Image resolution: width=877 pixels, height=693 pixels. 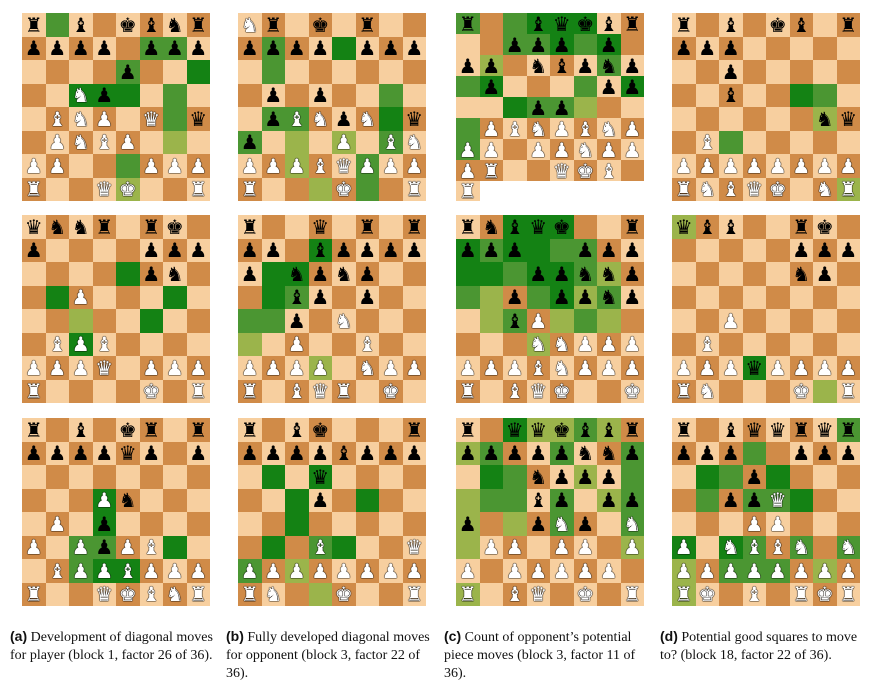 What do you see at coordinates (754, 95) in the screenshot?
I see `square-d5` at bounding box center [754, 95].